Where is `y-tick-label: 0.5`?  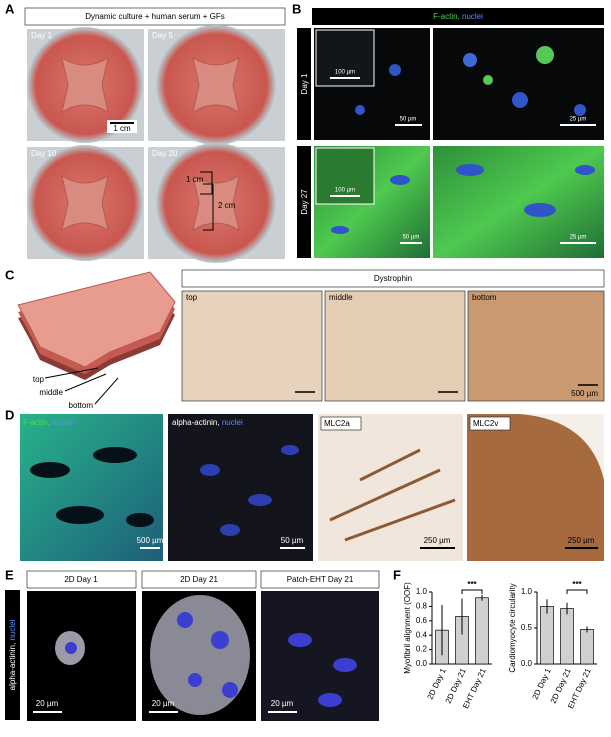
y-tick-label: 0.5 is located at coordinates (527, 627).